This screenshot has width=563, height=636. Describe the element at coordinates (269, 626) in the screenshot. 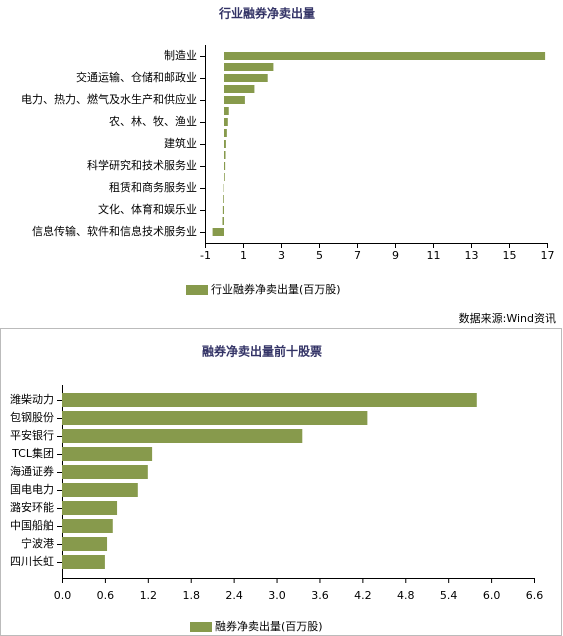

I see `legend-label: 融券净卖出量(百万股)` at that location.